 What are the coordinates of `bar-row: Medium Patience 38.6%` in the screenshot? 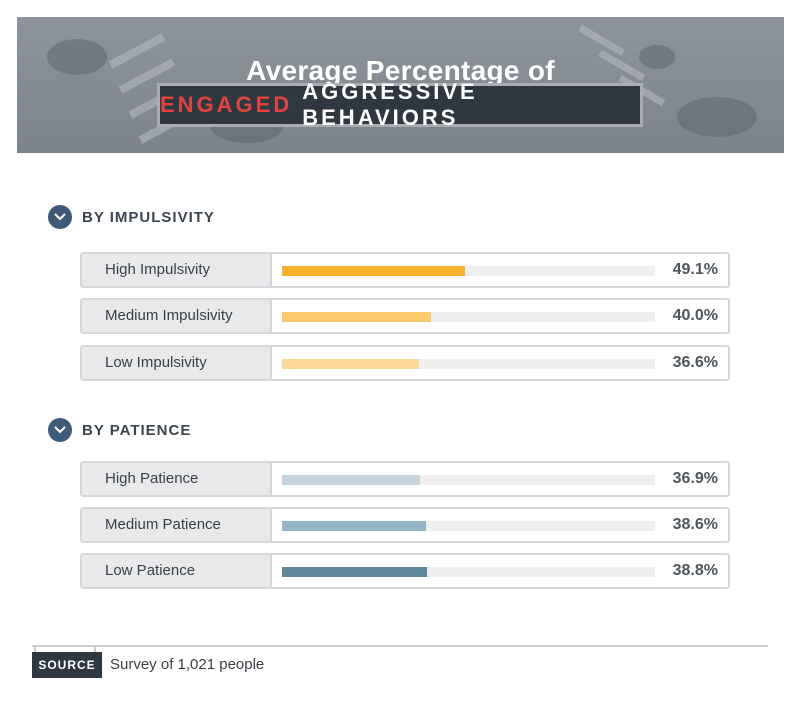 It's located at (405, 525).